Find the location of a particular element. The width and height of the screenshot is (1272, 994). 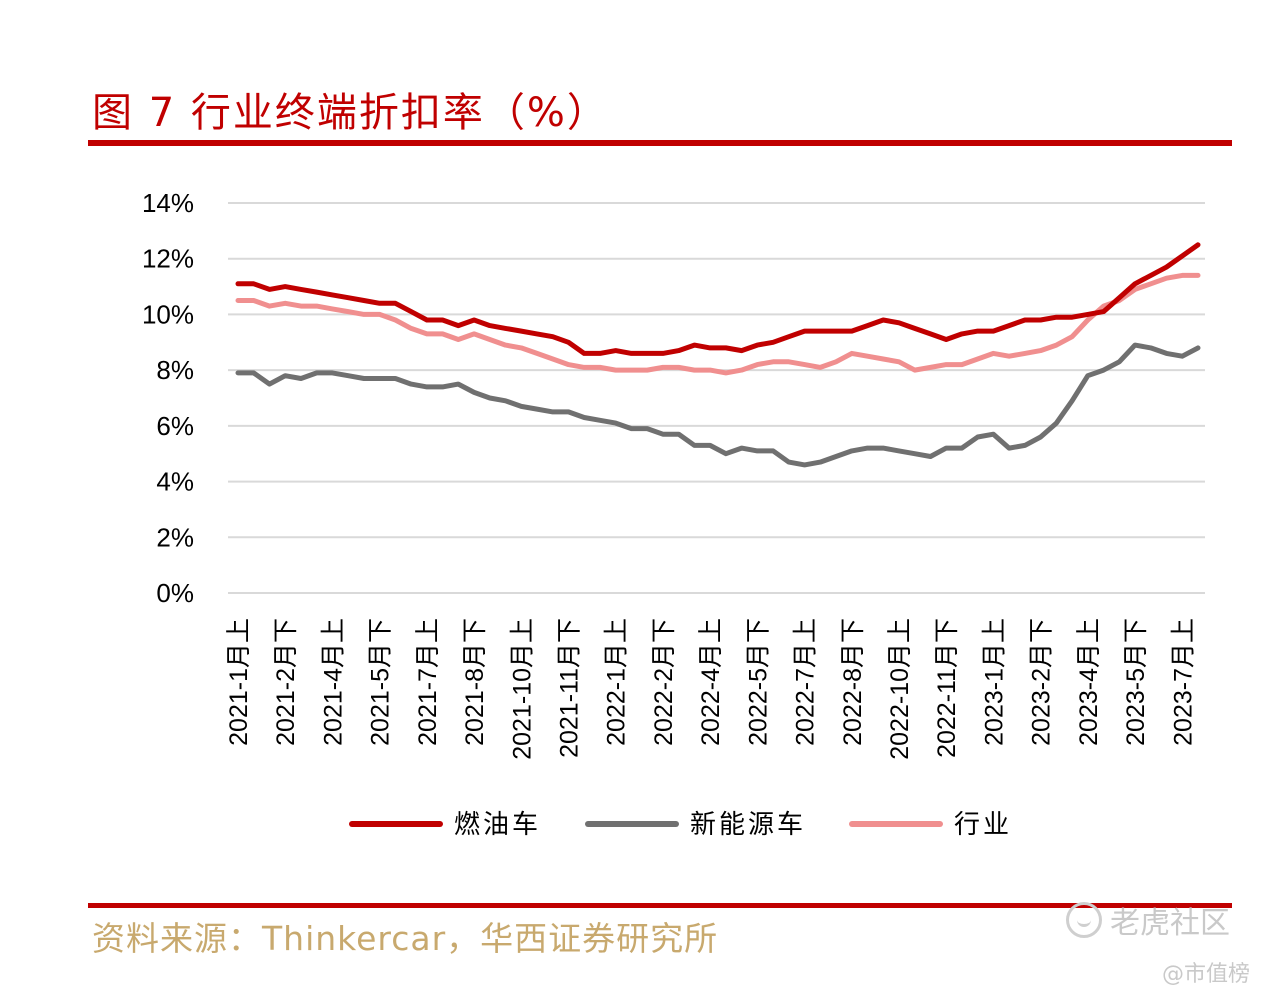

footer-rule is located at coordinates (660, 905).